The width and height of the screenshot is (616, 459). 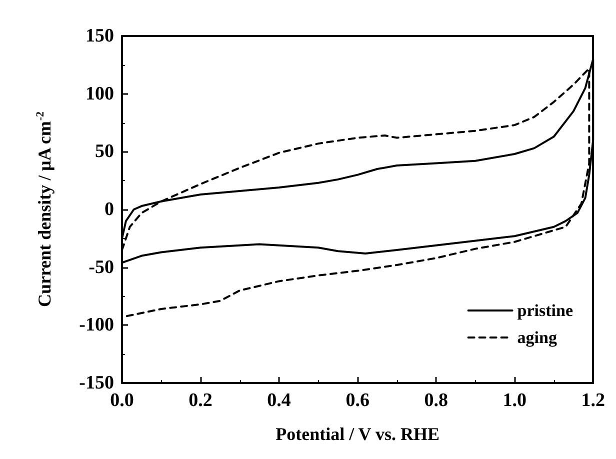 What do you see at coordinates (514, 400) in the screenshot?
I see `x-tick-label: 1.0` at bounding box center [514, 400].